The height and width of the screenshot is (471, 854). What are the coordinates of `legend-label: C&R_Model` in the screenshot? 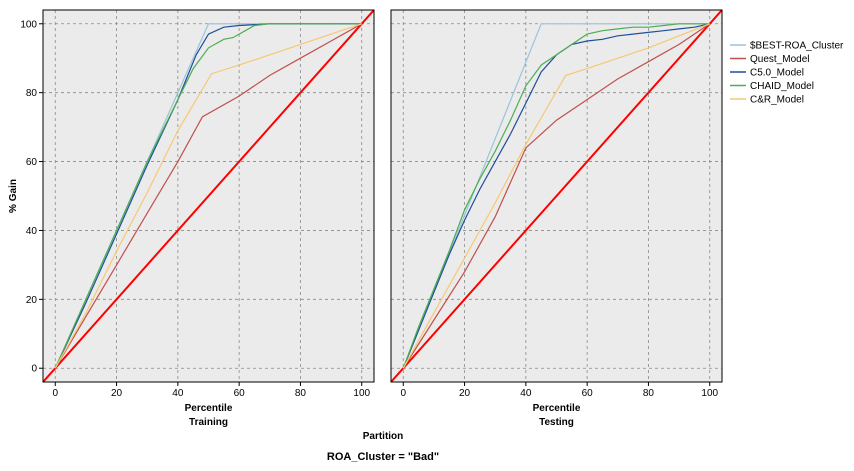 It's located at (777, 100).